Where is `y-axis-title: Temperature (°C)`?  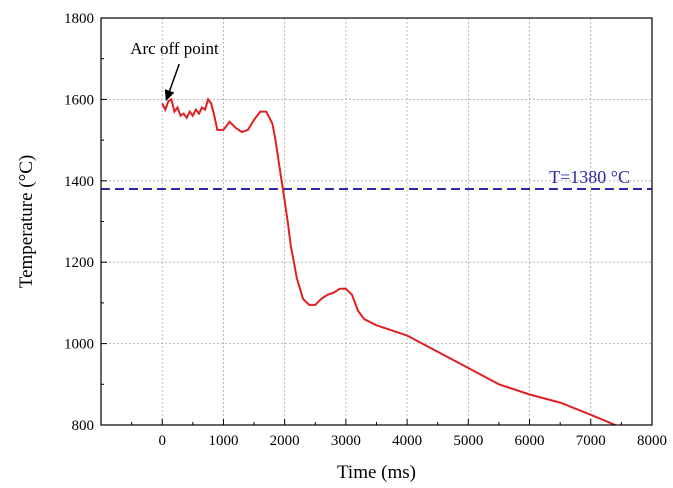
y-axis-title: Temperature (°C) is located at coordinates (26, 221).